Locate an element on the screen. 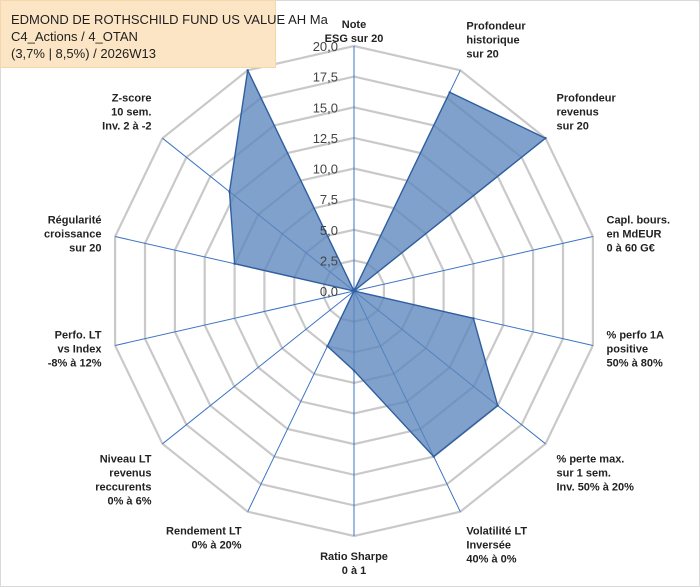 The width and height of the screenshot is (700, 587). axis-label-12: Z-score 10 sem. Inv. 2 à -2 is located at coordinates (126, 113).